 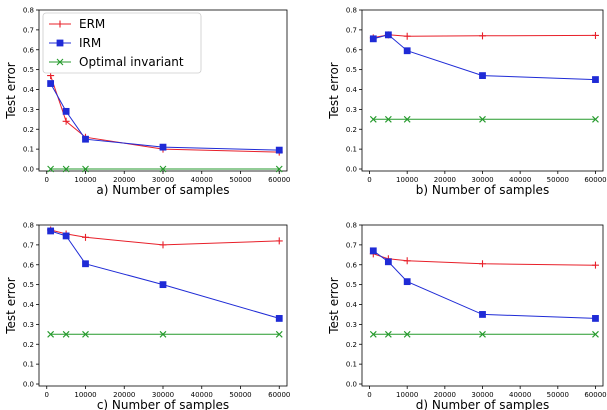 I want to click on x-axis-label: a) Number of samples, so click(x=162, y=190).